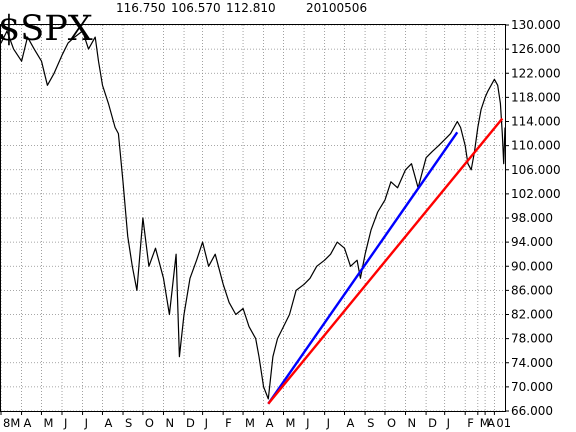 The width and height of the screenshot is (576, 432). What do you see at coordinates (536, 73) in the screenshot?
I see `y-tick-label: 122.000` at bounding box center [536, 73].